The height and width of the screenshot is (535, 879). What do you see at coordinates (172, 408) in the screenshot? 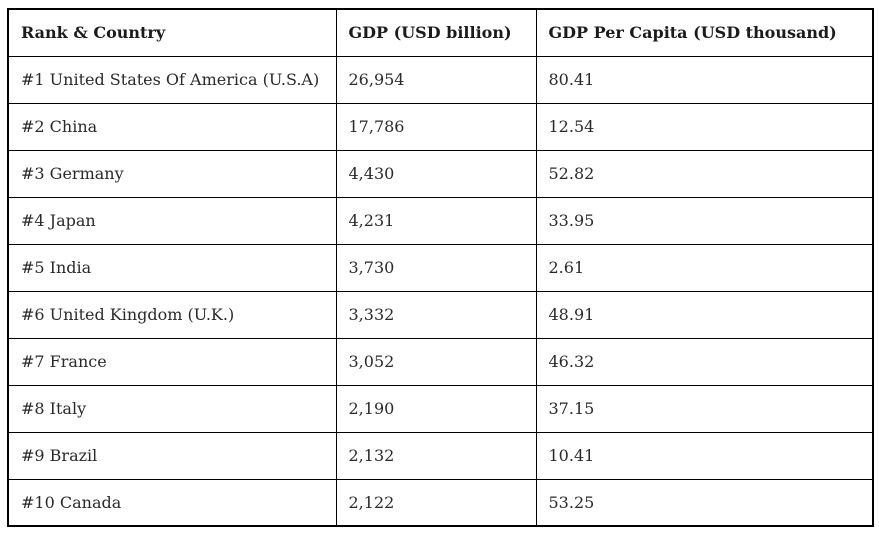
I see `cell-rank-country: #8 Italy` at bounding box center [172, 408].